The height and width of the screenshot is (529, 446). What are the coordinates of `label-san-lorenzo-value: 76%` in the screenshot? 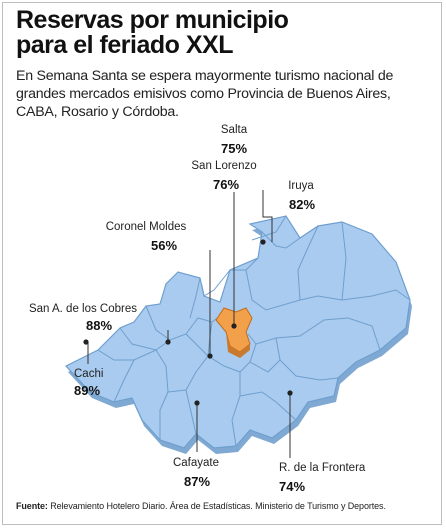 It's located at (226, 184).